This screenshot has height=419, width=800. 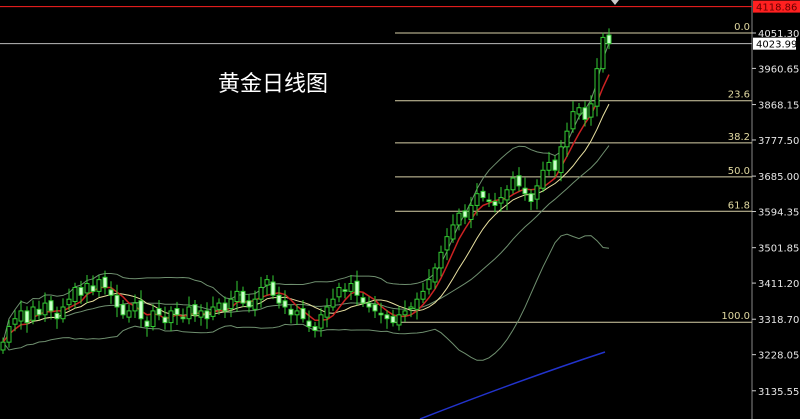 What do you see at coordinates (273, 84) in the screenshot?
I see `chart-title: 黄金日线图` at bounding box center [273, 84].